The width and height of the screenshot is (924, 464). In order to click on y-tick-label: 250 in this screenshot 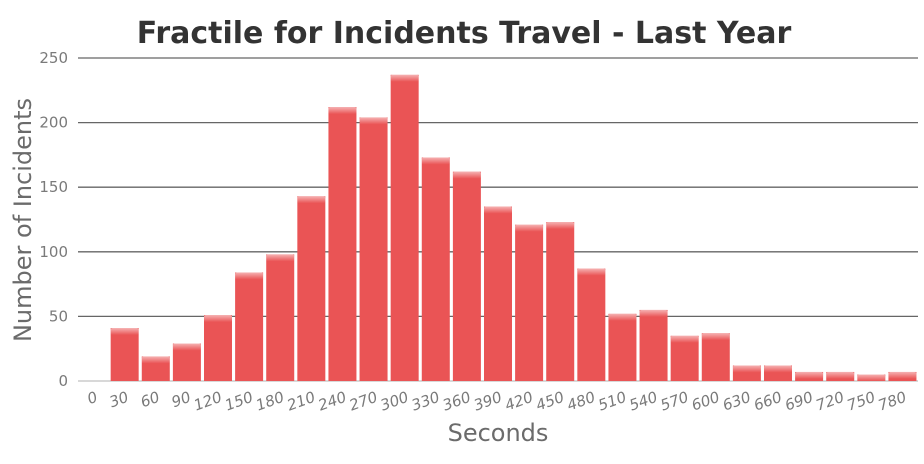, I will do `click(53, 58)`.